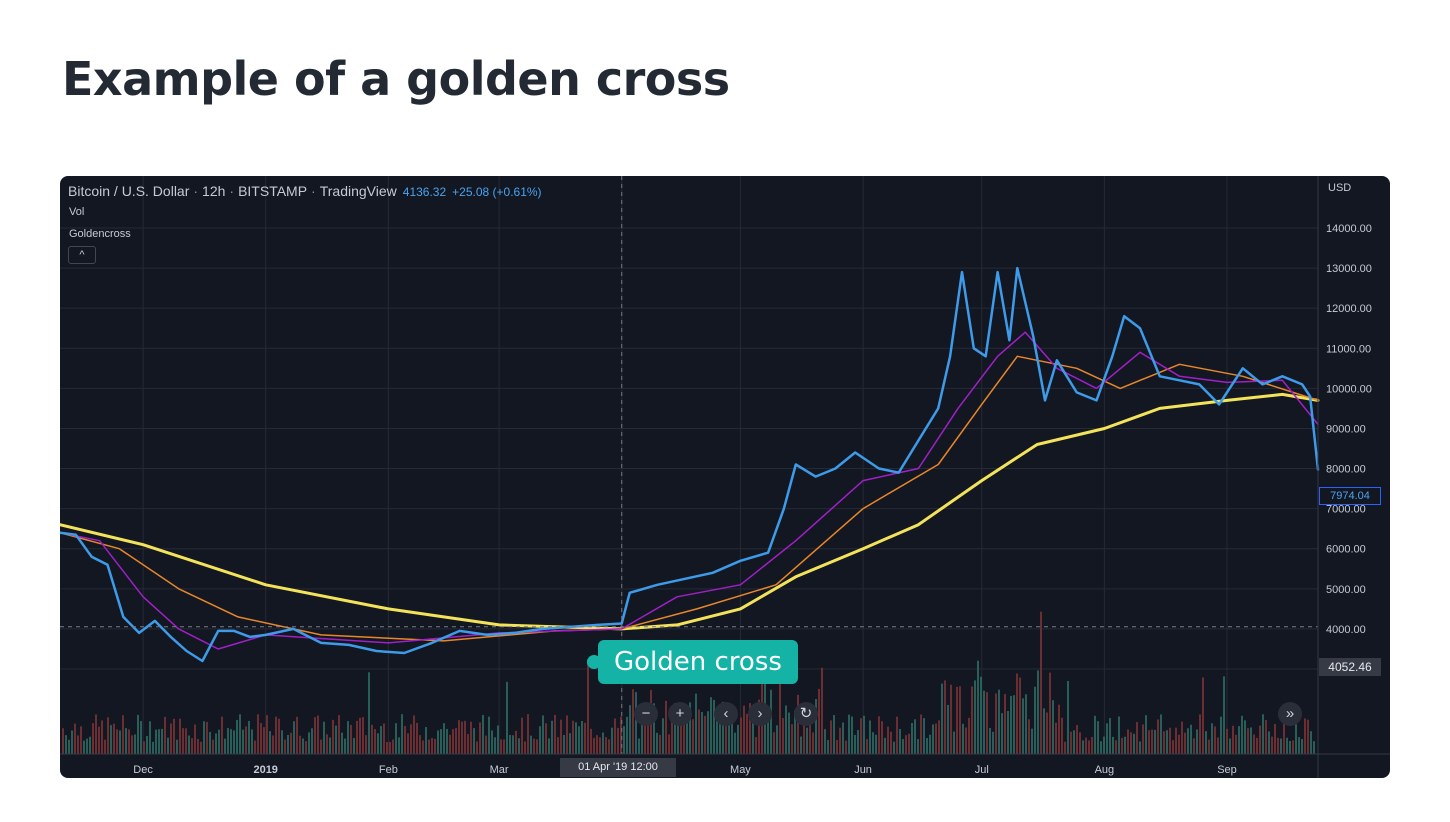  I want to click on zoom-in-button: +, so click(680, 714).